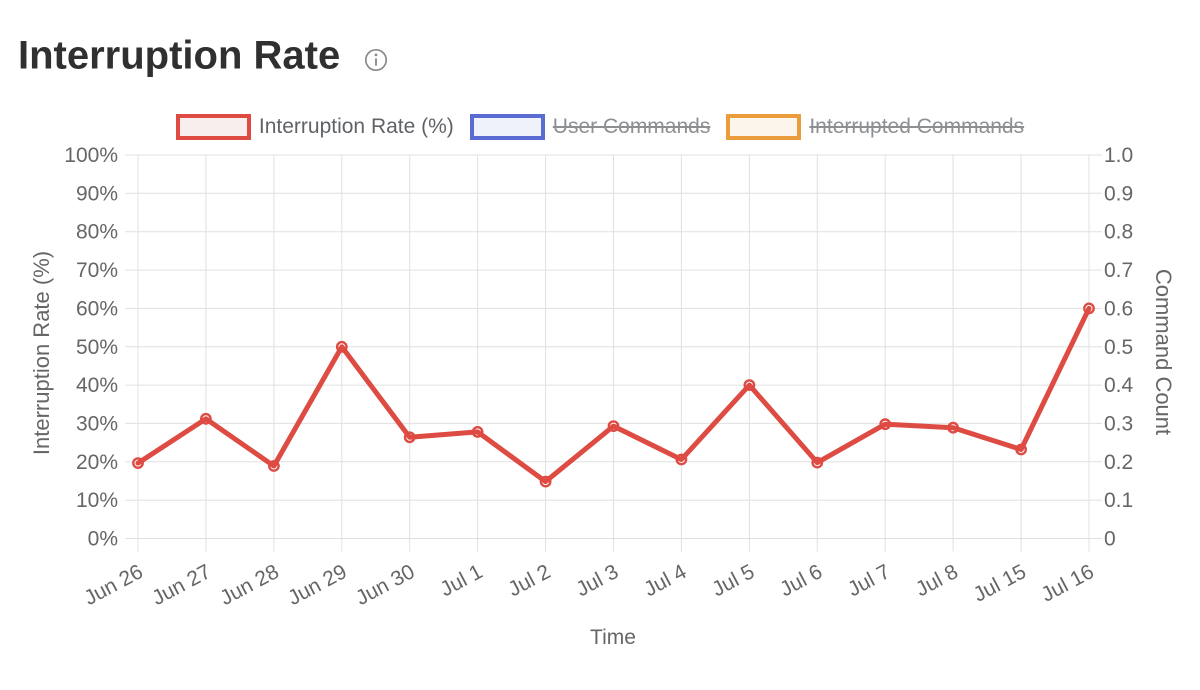  What do you see at coordinates (97, 423) in the screenshot?
I see `svg-text: 30%` at bounding box center [97, 423].